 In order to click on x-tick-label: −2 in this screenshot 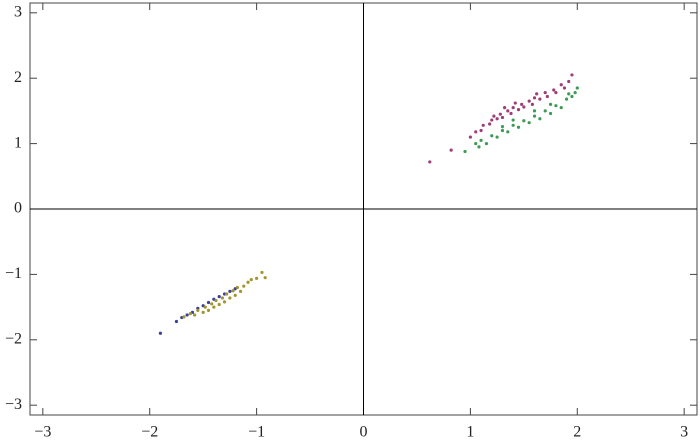, I will do `click(149, 432)`.